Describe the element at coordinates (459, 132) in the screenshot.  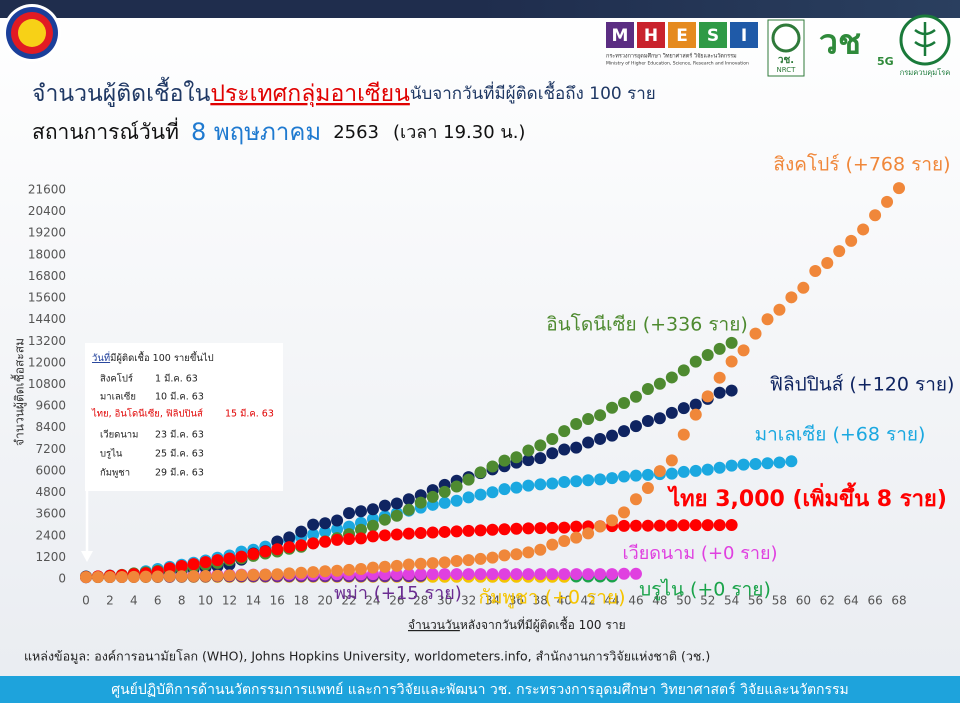
I see `subtitle-part: (เวลา 19.30 น.)` at that location.